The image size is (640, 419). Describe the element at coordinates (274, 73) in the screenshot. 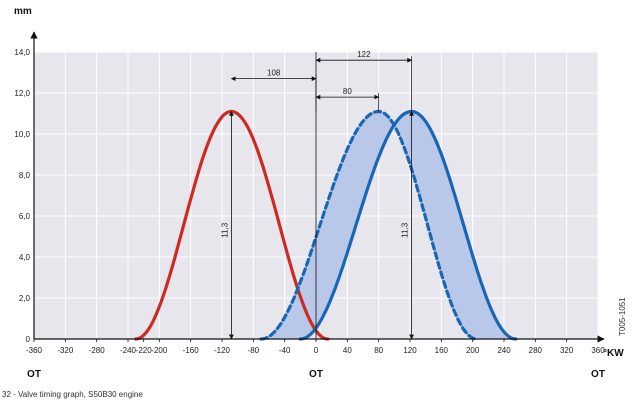

I see `dimension-label: 108` at that location.